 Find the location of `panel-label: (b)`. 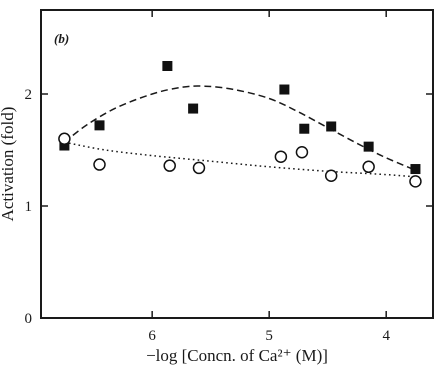

panel-label: (b) is located at coordinates (61, 38).